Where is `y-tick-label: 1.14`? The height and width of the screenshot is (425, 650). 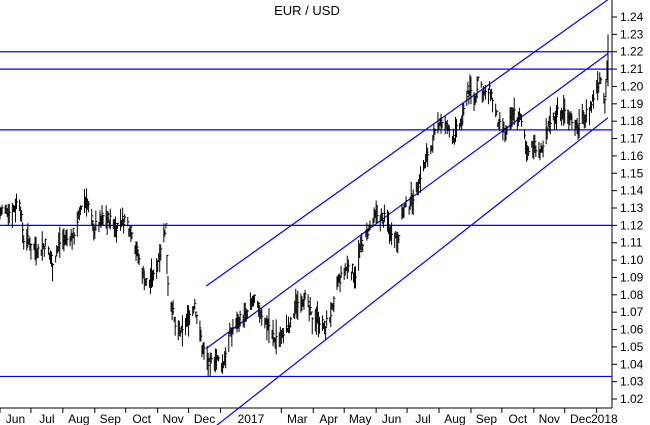 y-tick-label: 1.14 is located at coordinates (632, 191).